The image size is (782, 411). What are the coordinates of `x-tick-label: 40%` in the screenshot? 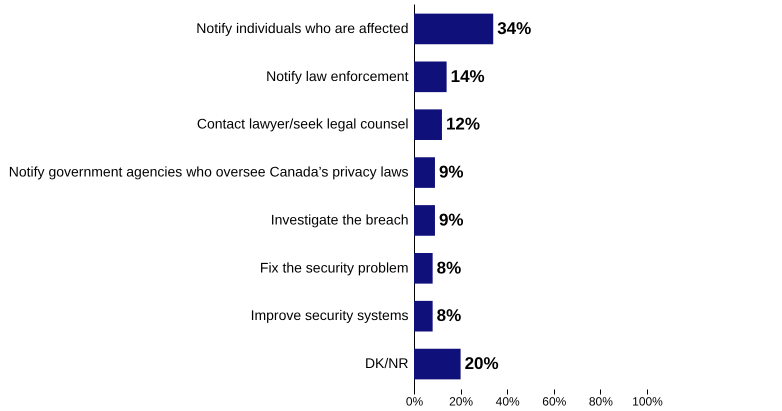 It's located at (508, 401).